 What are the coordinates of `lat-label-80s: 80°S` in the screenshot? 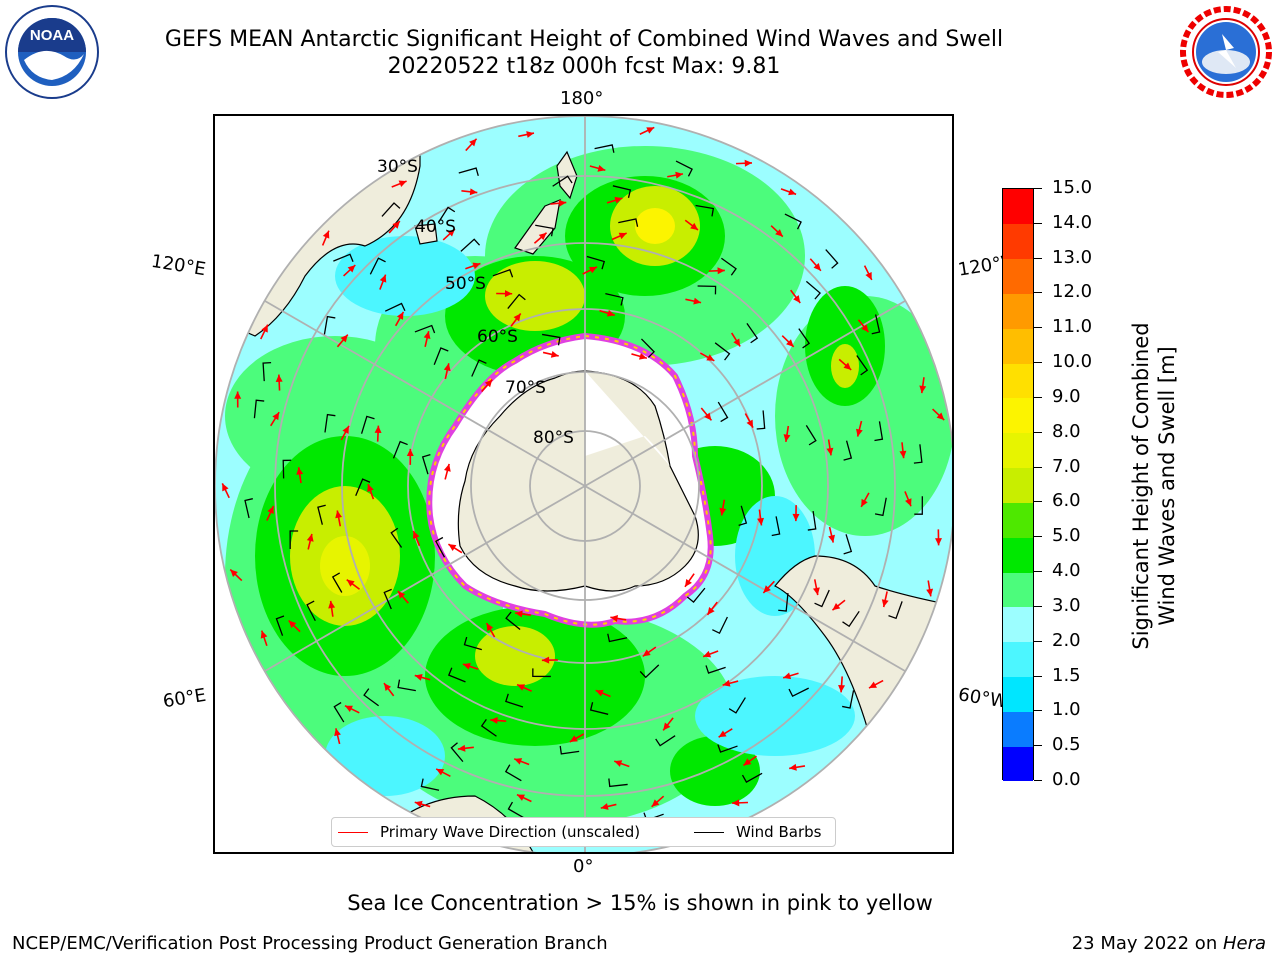 It's located at (553, 438).